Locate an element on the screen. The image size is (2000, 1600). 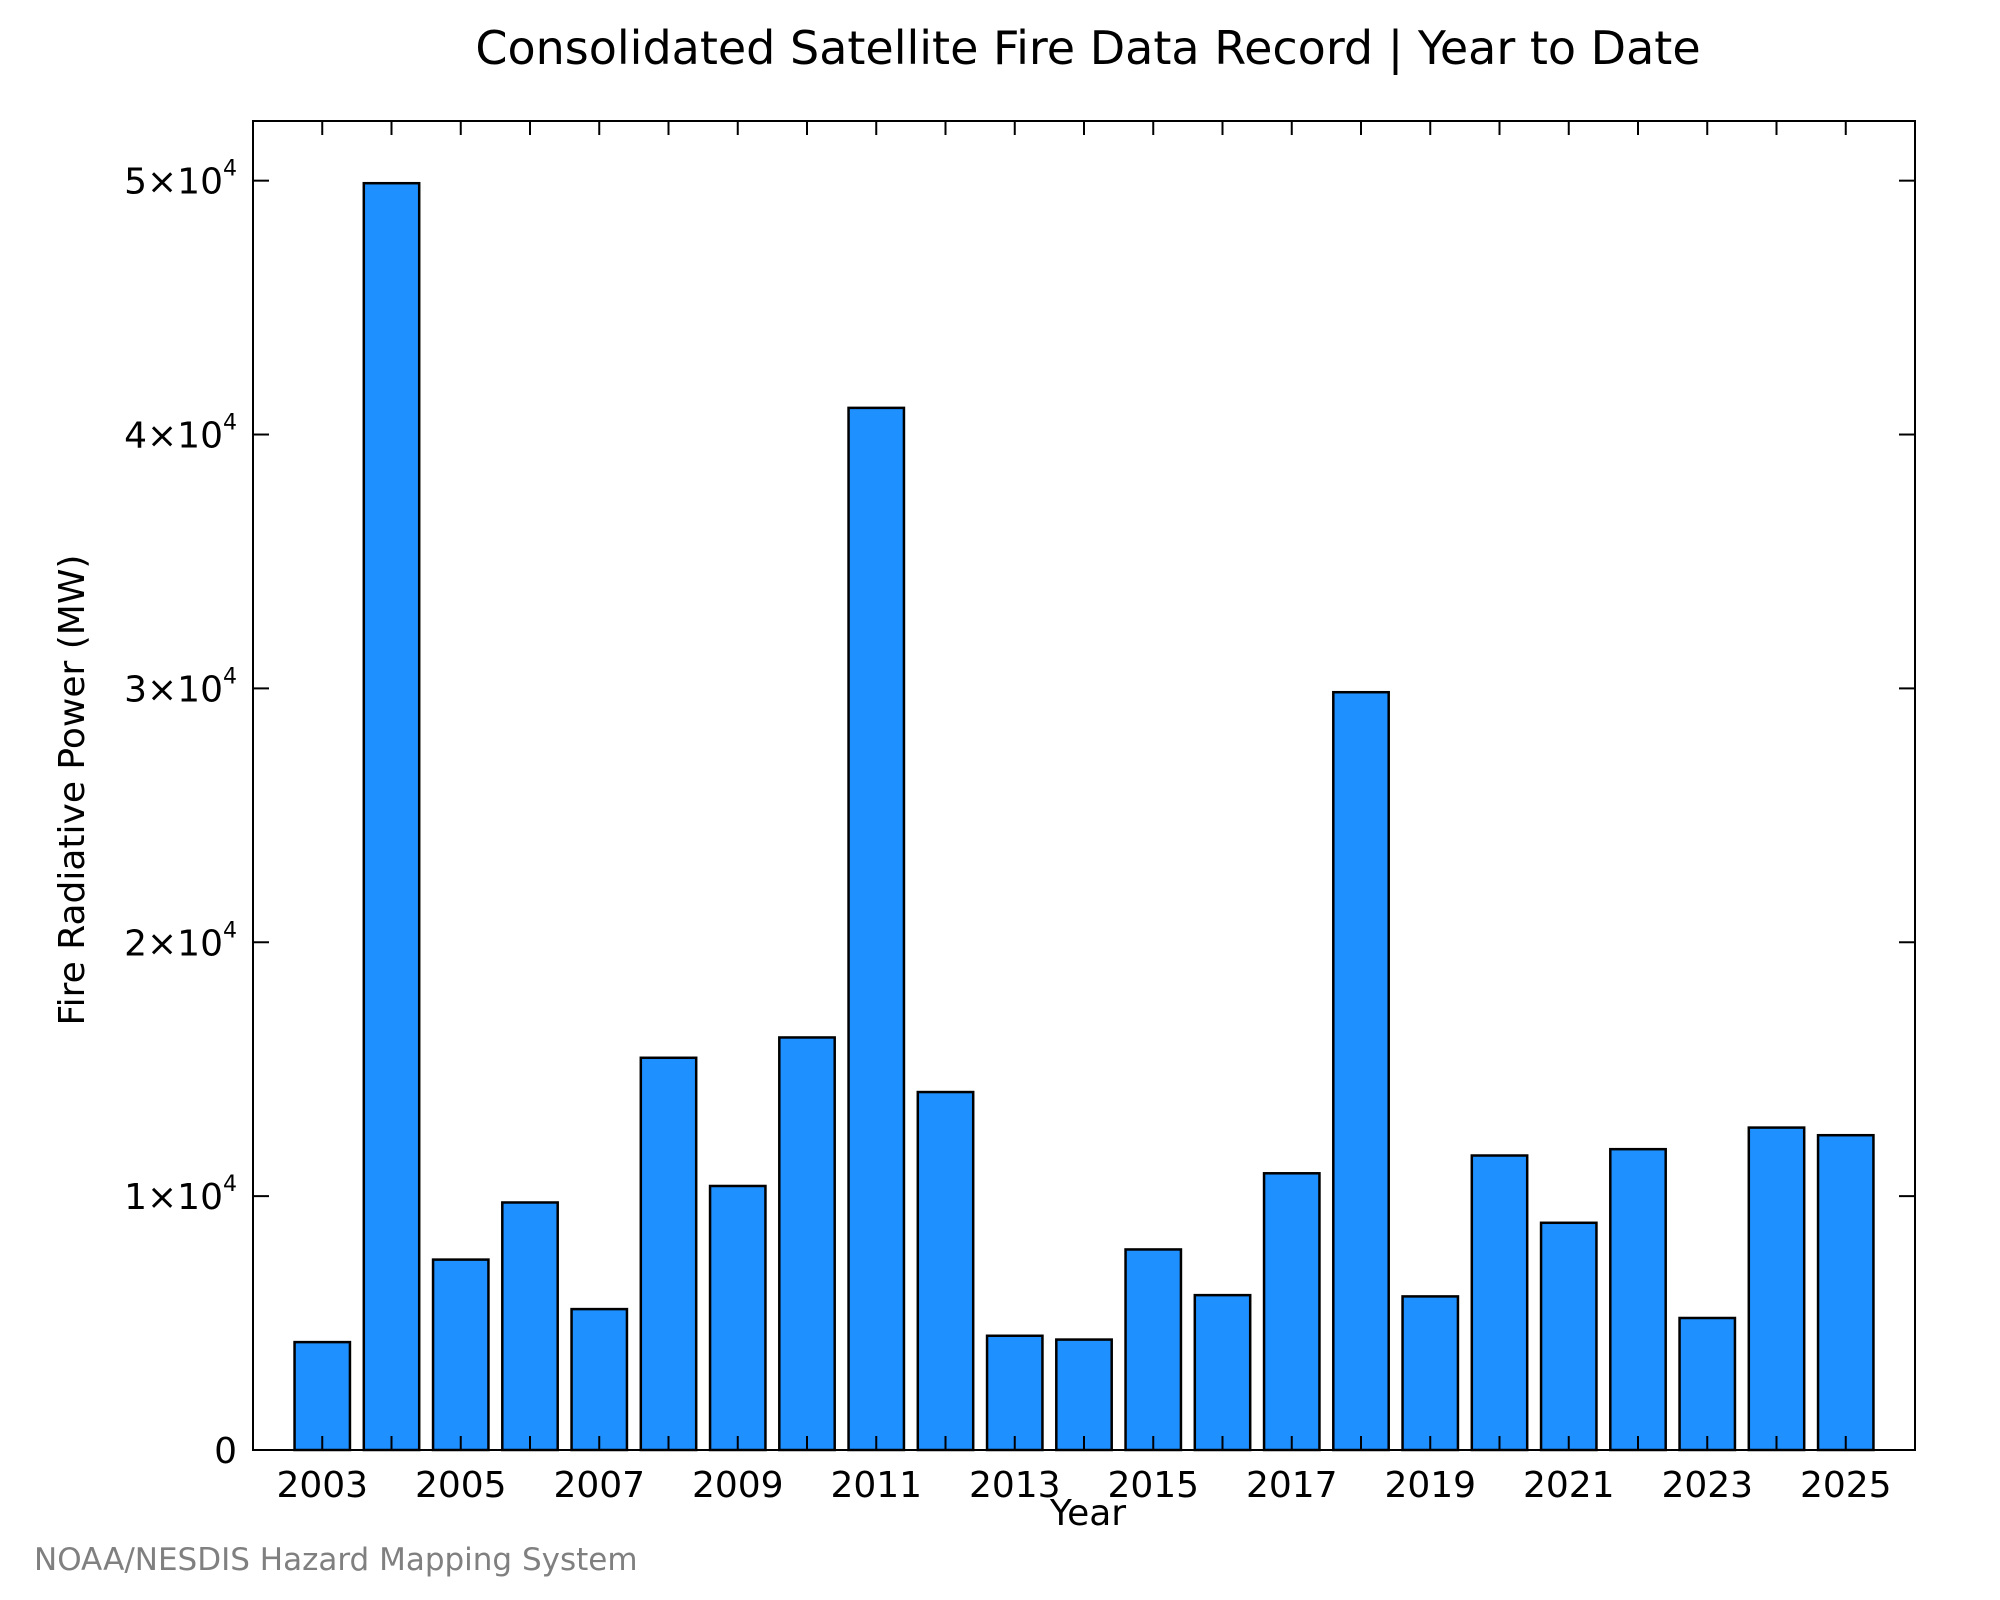
bar-2023 is located at coordinates (1707, 1384).